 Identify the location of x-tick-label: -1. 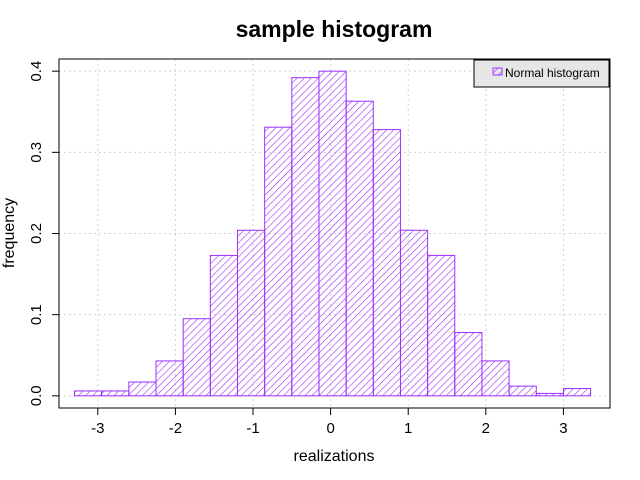
(252, 428).